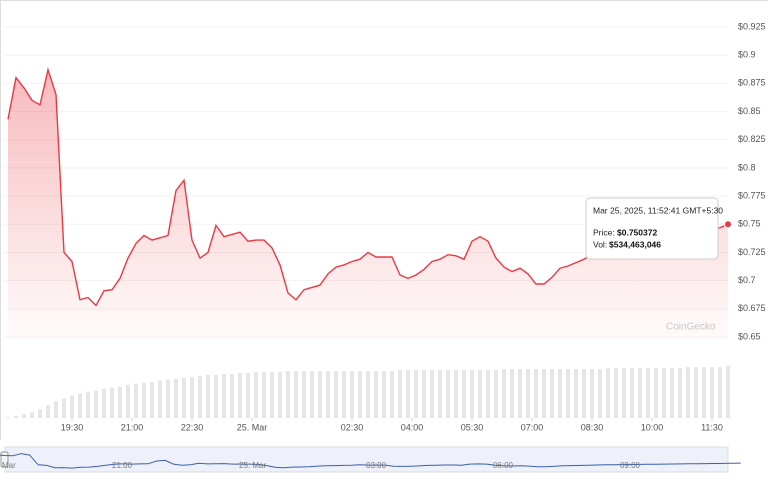 The width and height of the screenshot is (768, 480). I want to click on navigator-line, so click(370, 461).